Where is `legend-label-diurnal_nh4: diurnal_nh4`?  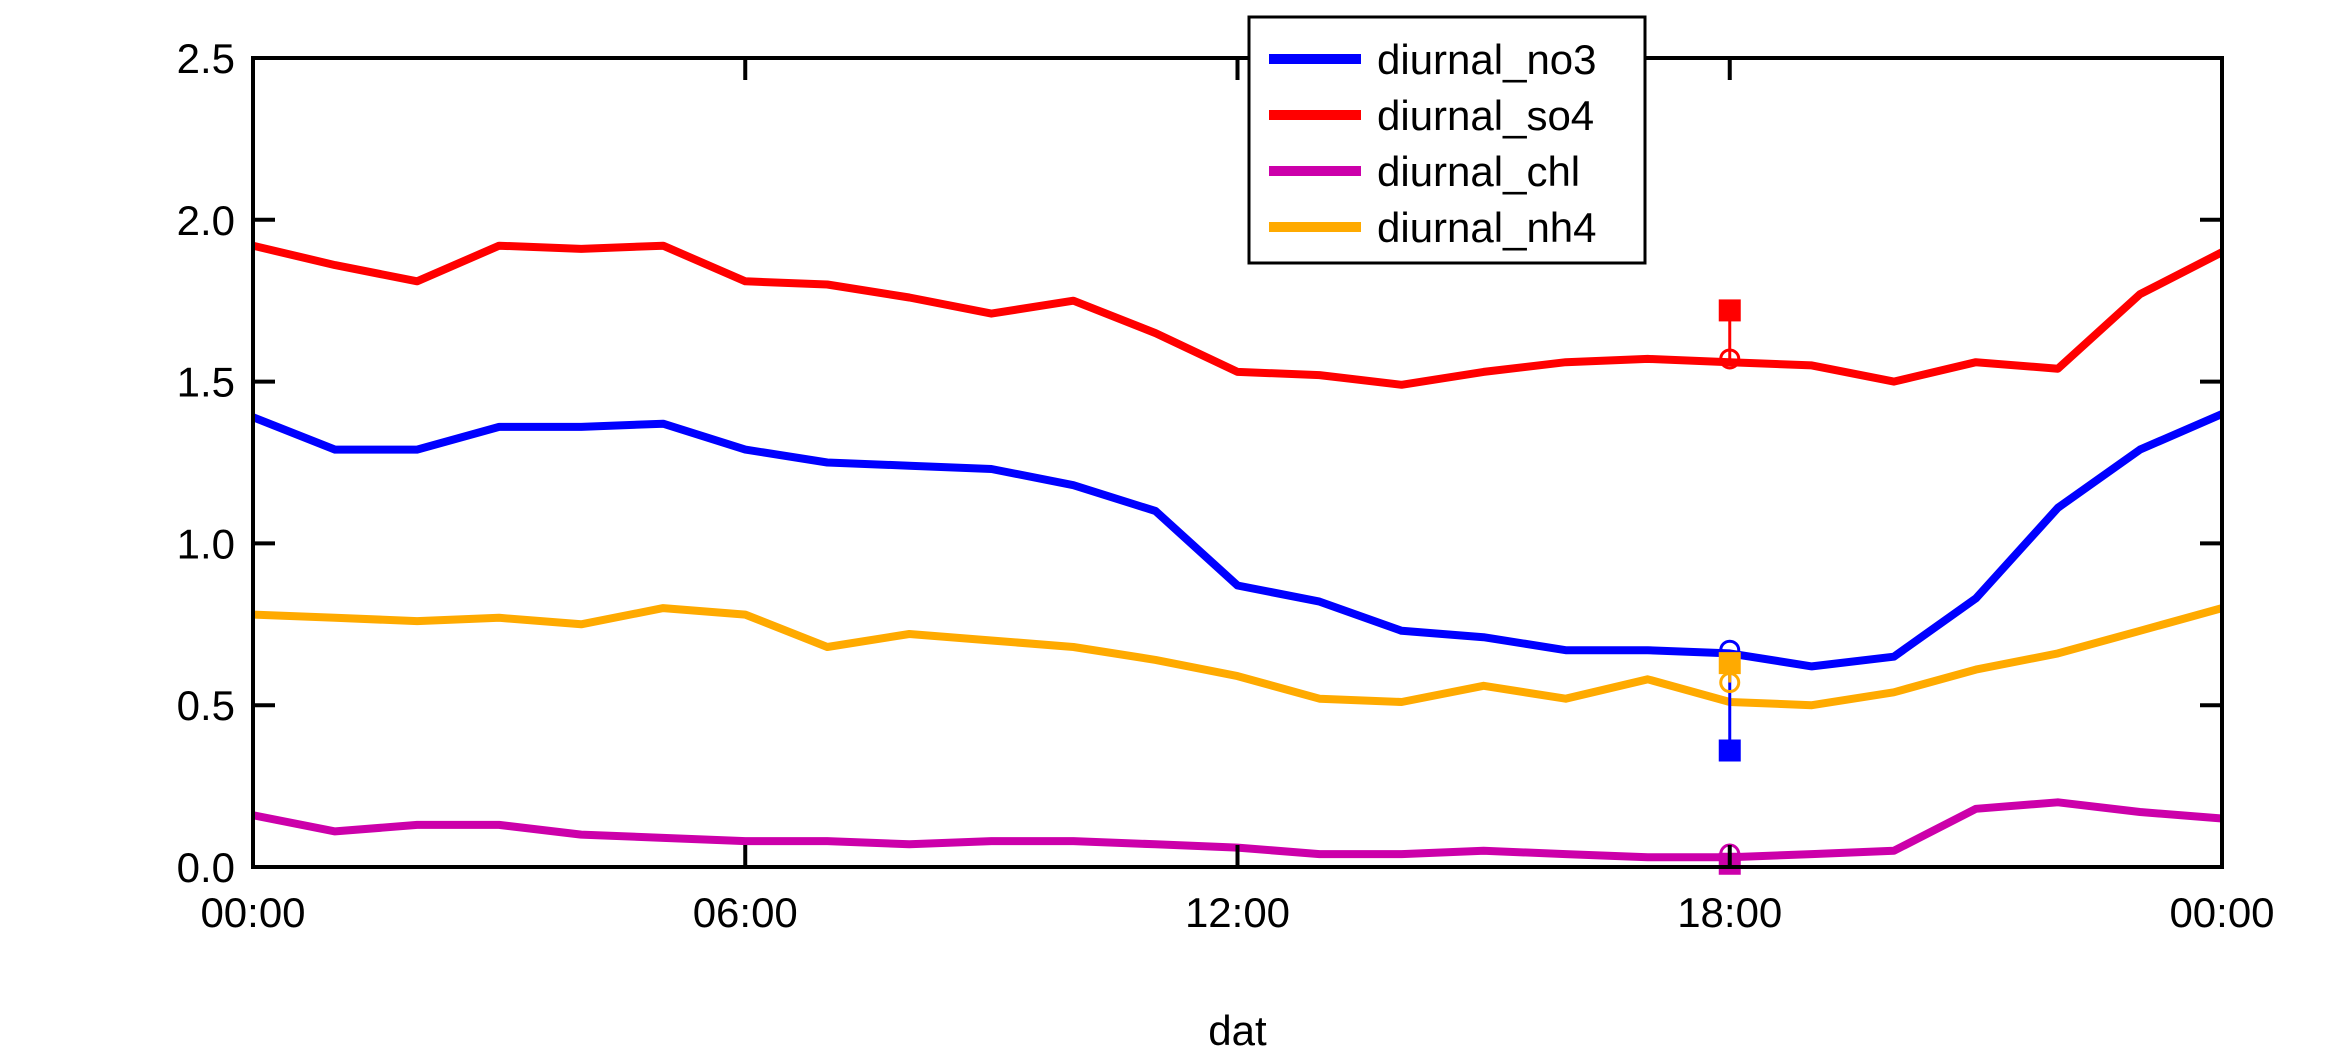
legend-label-diurnal_nh4: diurnal_nh4 is located at coordinates (1487, 227).